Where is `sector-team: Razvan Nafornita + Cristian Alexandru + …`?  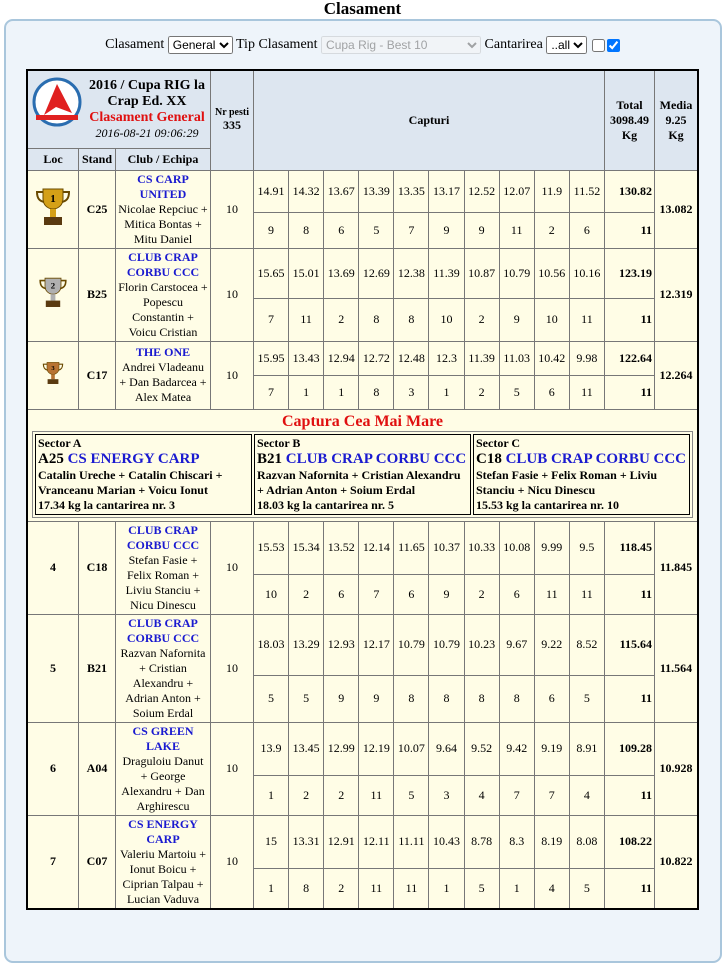 sector-team: Razvan Nafornita + Cristian Alexandru + … is located at coordinates (359, 482).